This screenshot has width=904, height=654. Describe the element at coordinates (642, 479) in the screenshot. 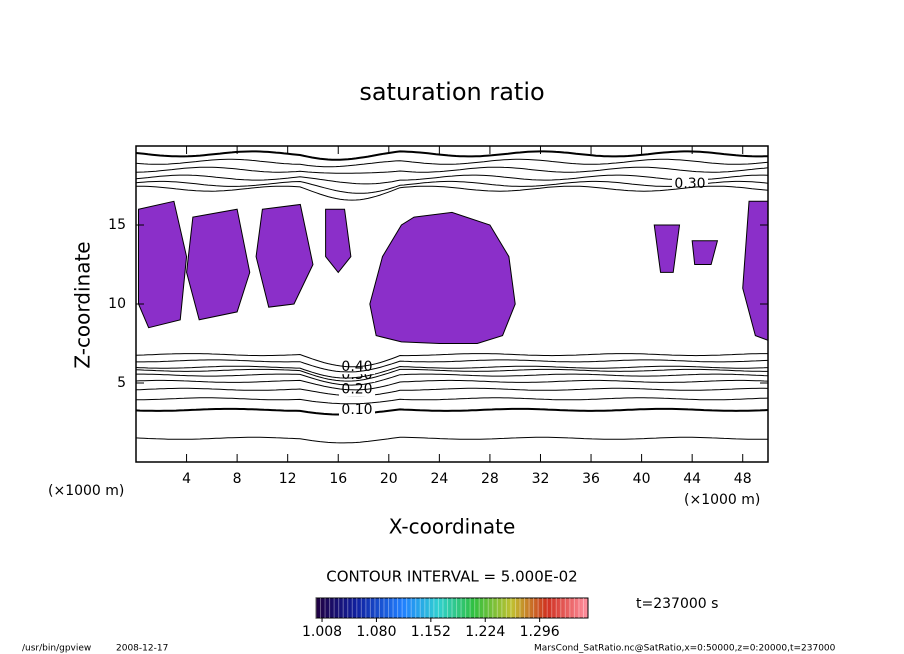

I see `x-tick-label: 40` at that location.